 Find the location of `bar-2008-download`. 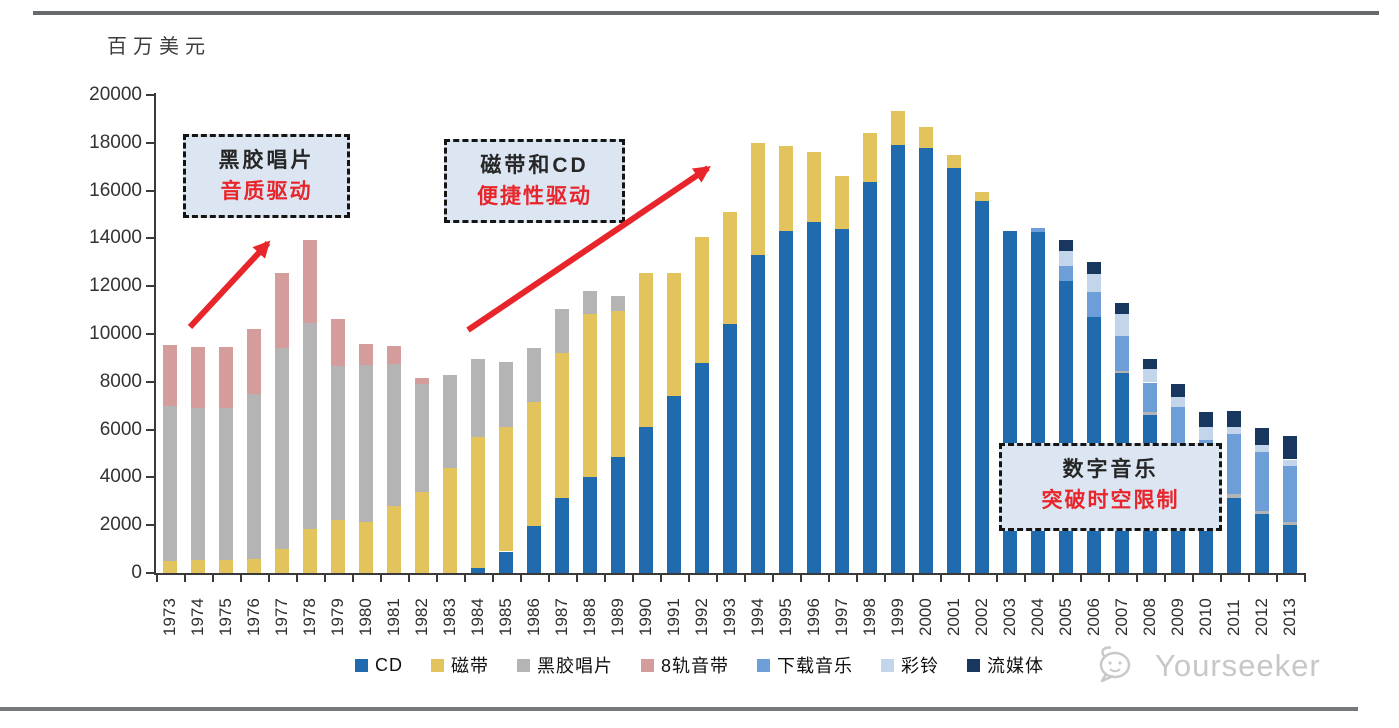

bar-2008-download is located at coordinates (1150, 397).